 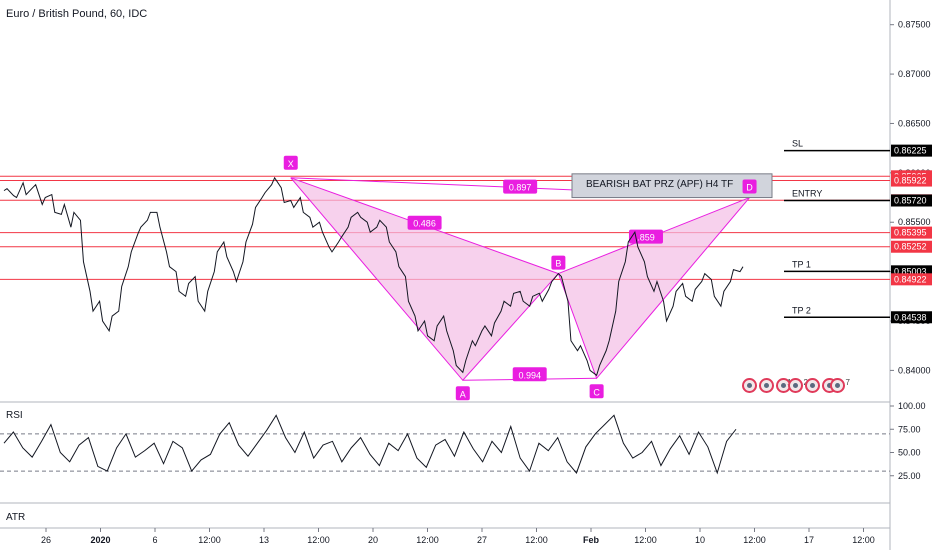 I want to click on time-axis-label: 20, so click(x=373, y=540).